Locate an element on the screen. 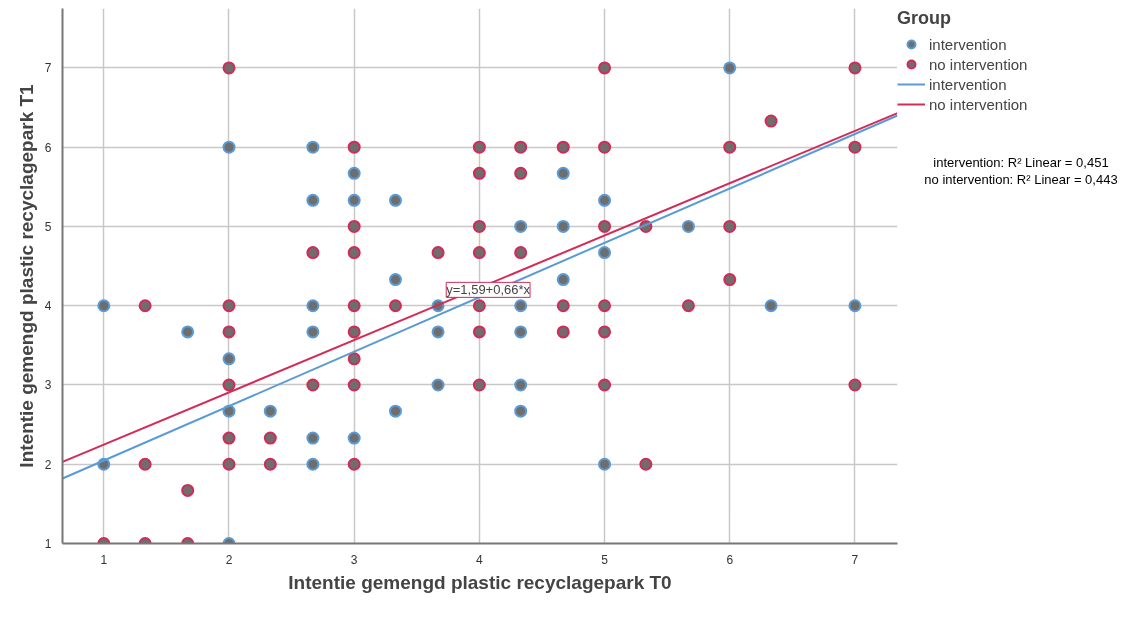  y-tick-label: 3 is located at coordinates (48, 385).